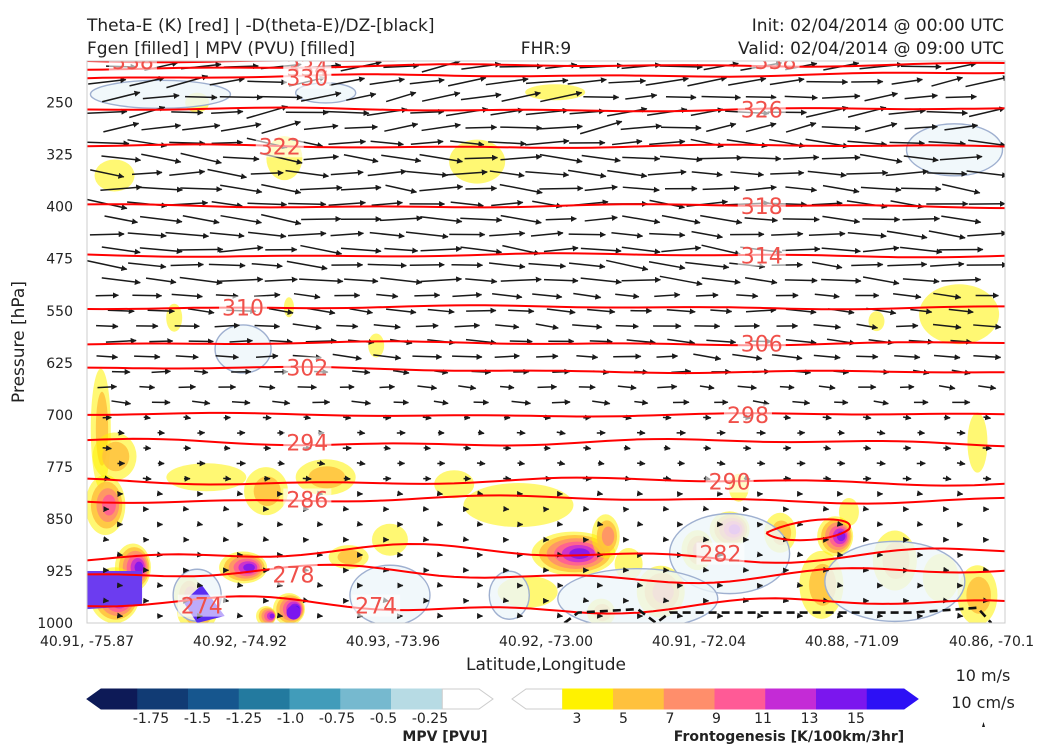 The width and height of the screenshot is (1050, 750). I want to click on theta-e-label: 338, so click(133, 62).